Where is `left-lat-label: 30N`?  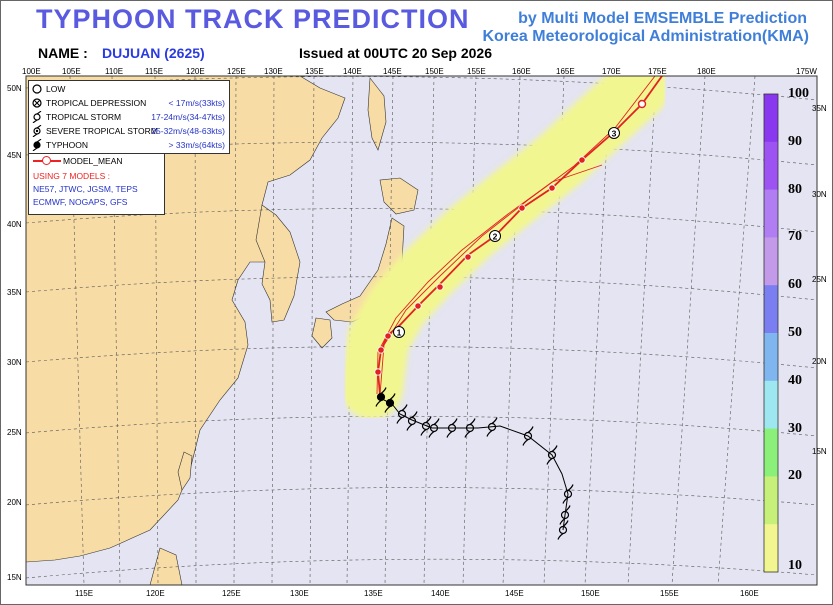 left-lat-label: 30N is located at coordinates (14, 362).